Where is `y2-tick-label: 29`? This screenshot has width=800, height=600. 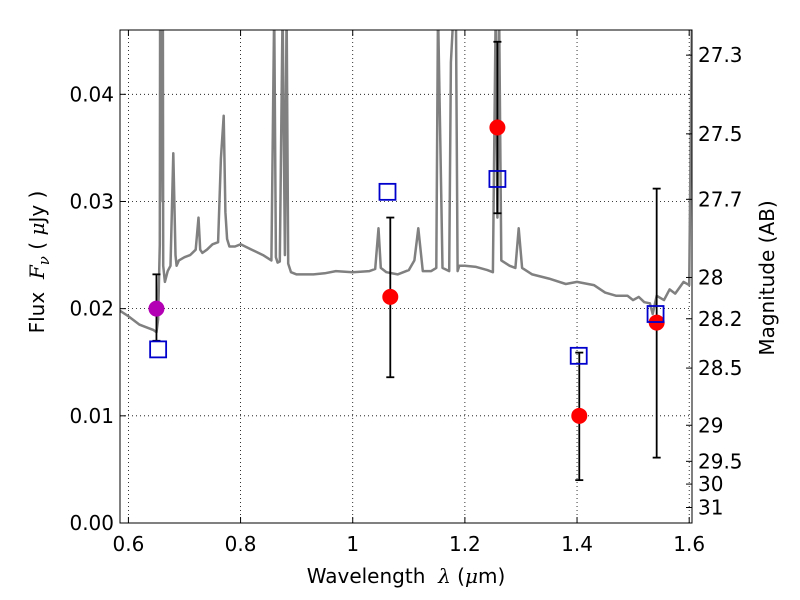
y2-tick-label: 29 is located at coordinates (710, 425).